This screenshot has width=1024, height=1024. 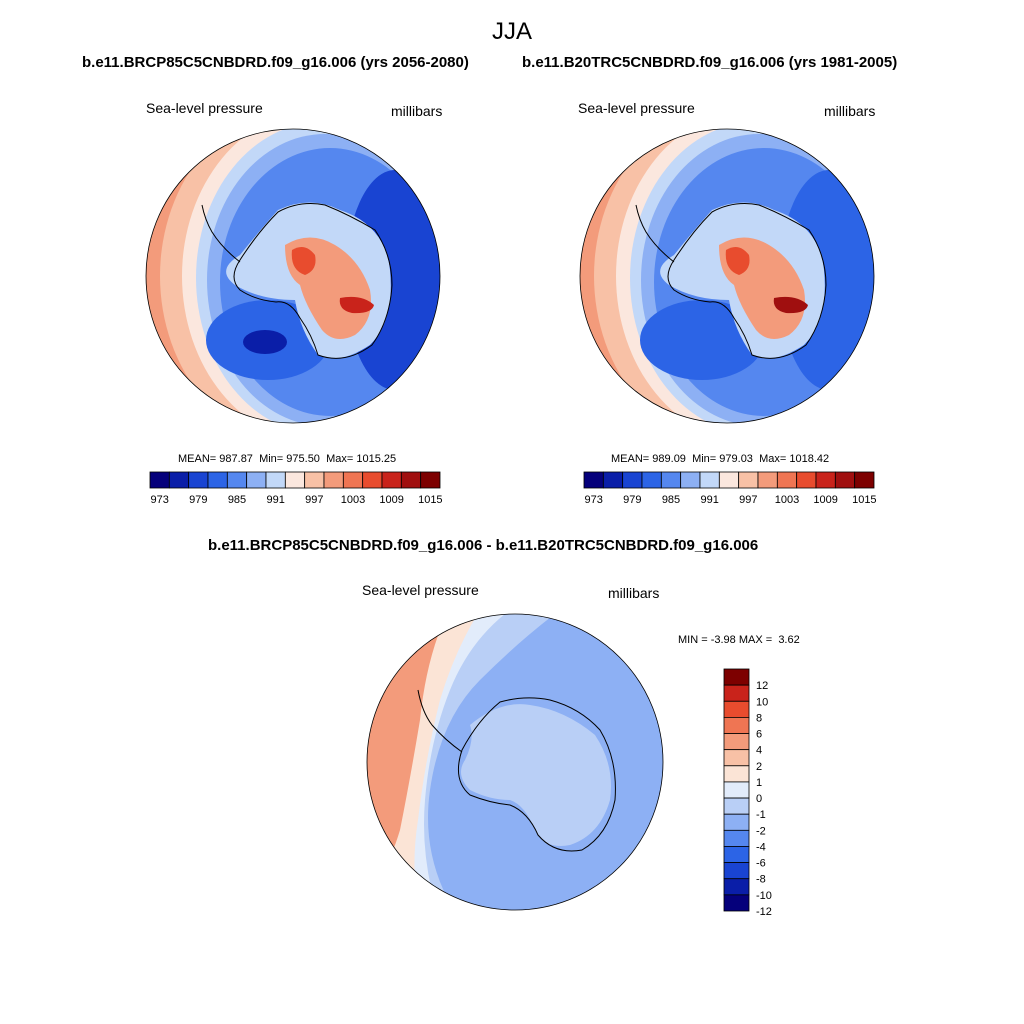 What do you see at coordinates (764, 912) in the screenshot?
I see `colorbar-tick-label: -12` at bounding box center [764, 912].